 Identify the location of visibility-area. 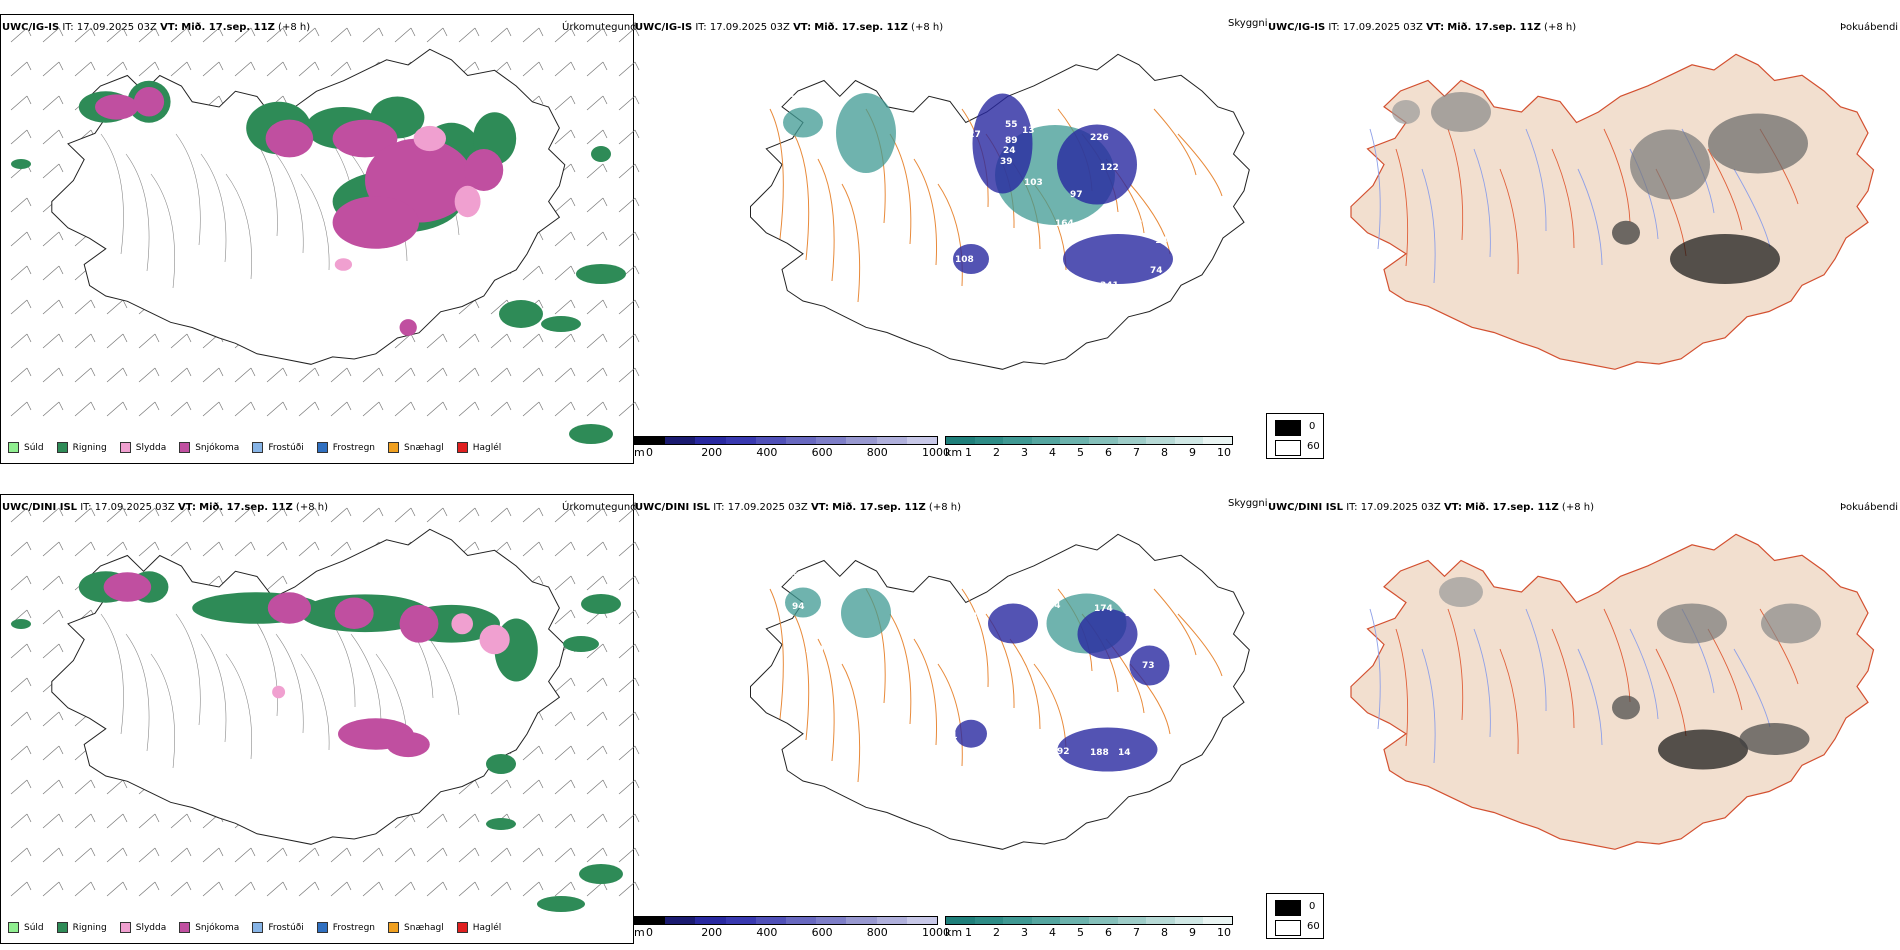
(803, 602).